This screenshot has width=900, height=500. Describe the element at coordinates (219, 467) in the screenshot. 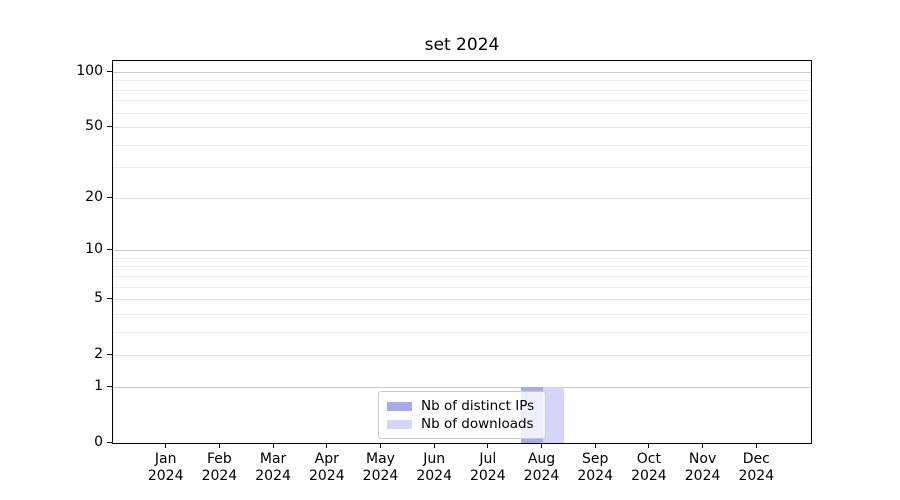

I see `x-axis-label-feb-2024: Feb 2024` at that location.